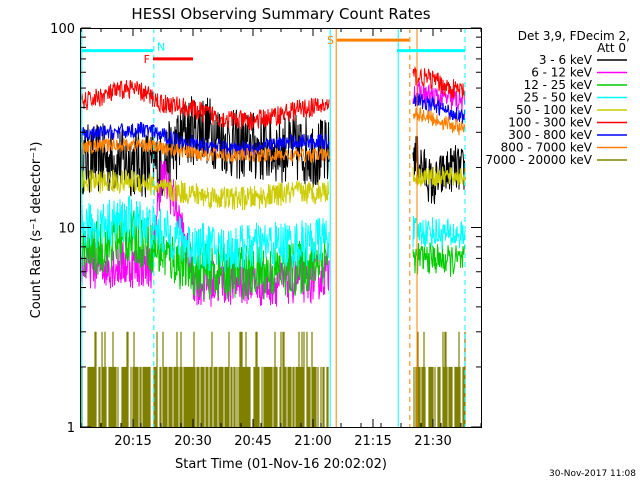  Describe the element at coordinates (550, 135) in the screenshot. I see `legend-label-6: 300 - 800 keV` at that location.